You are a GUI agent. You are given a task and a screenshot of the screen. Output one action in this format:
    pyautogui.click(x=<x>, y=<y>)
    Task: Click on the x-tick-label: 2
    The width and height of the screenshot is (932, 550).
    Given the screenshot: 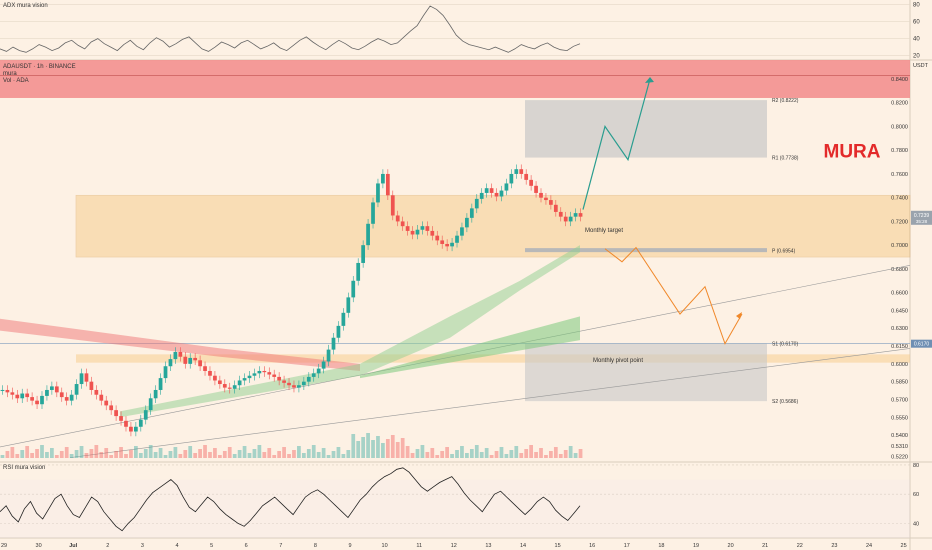 What is the action you would take?
    pyautogui.click(x=107, y=546)
    